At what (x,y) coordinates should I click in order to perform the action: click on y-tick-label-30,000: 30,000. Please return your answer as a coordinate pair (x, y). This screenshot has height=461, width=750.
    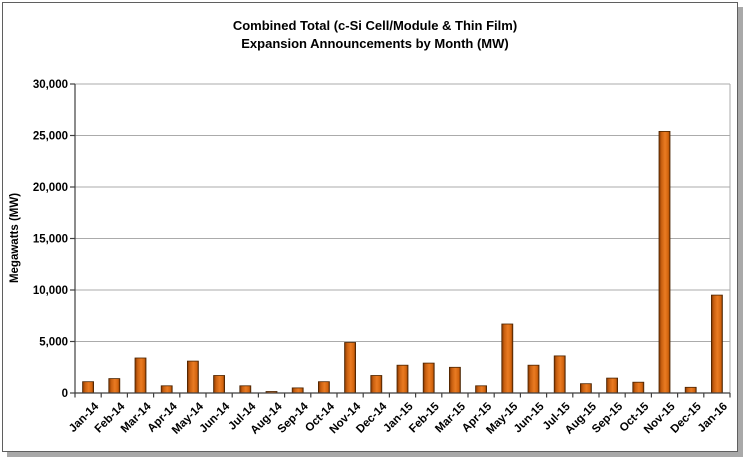
    Looking at the image, I should click on (50, 85).